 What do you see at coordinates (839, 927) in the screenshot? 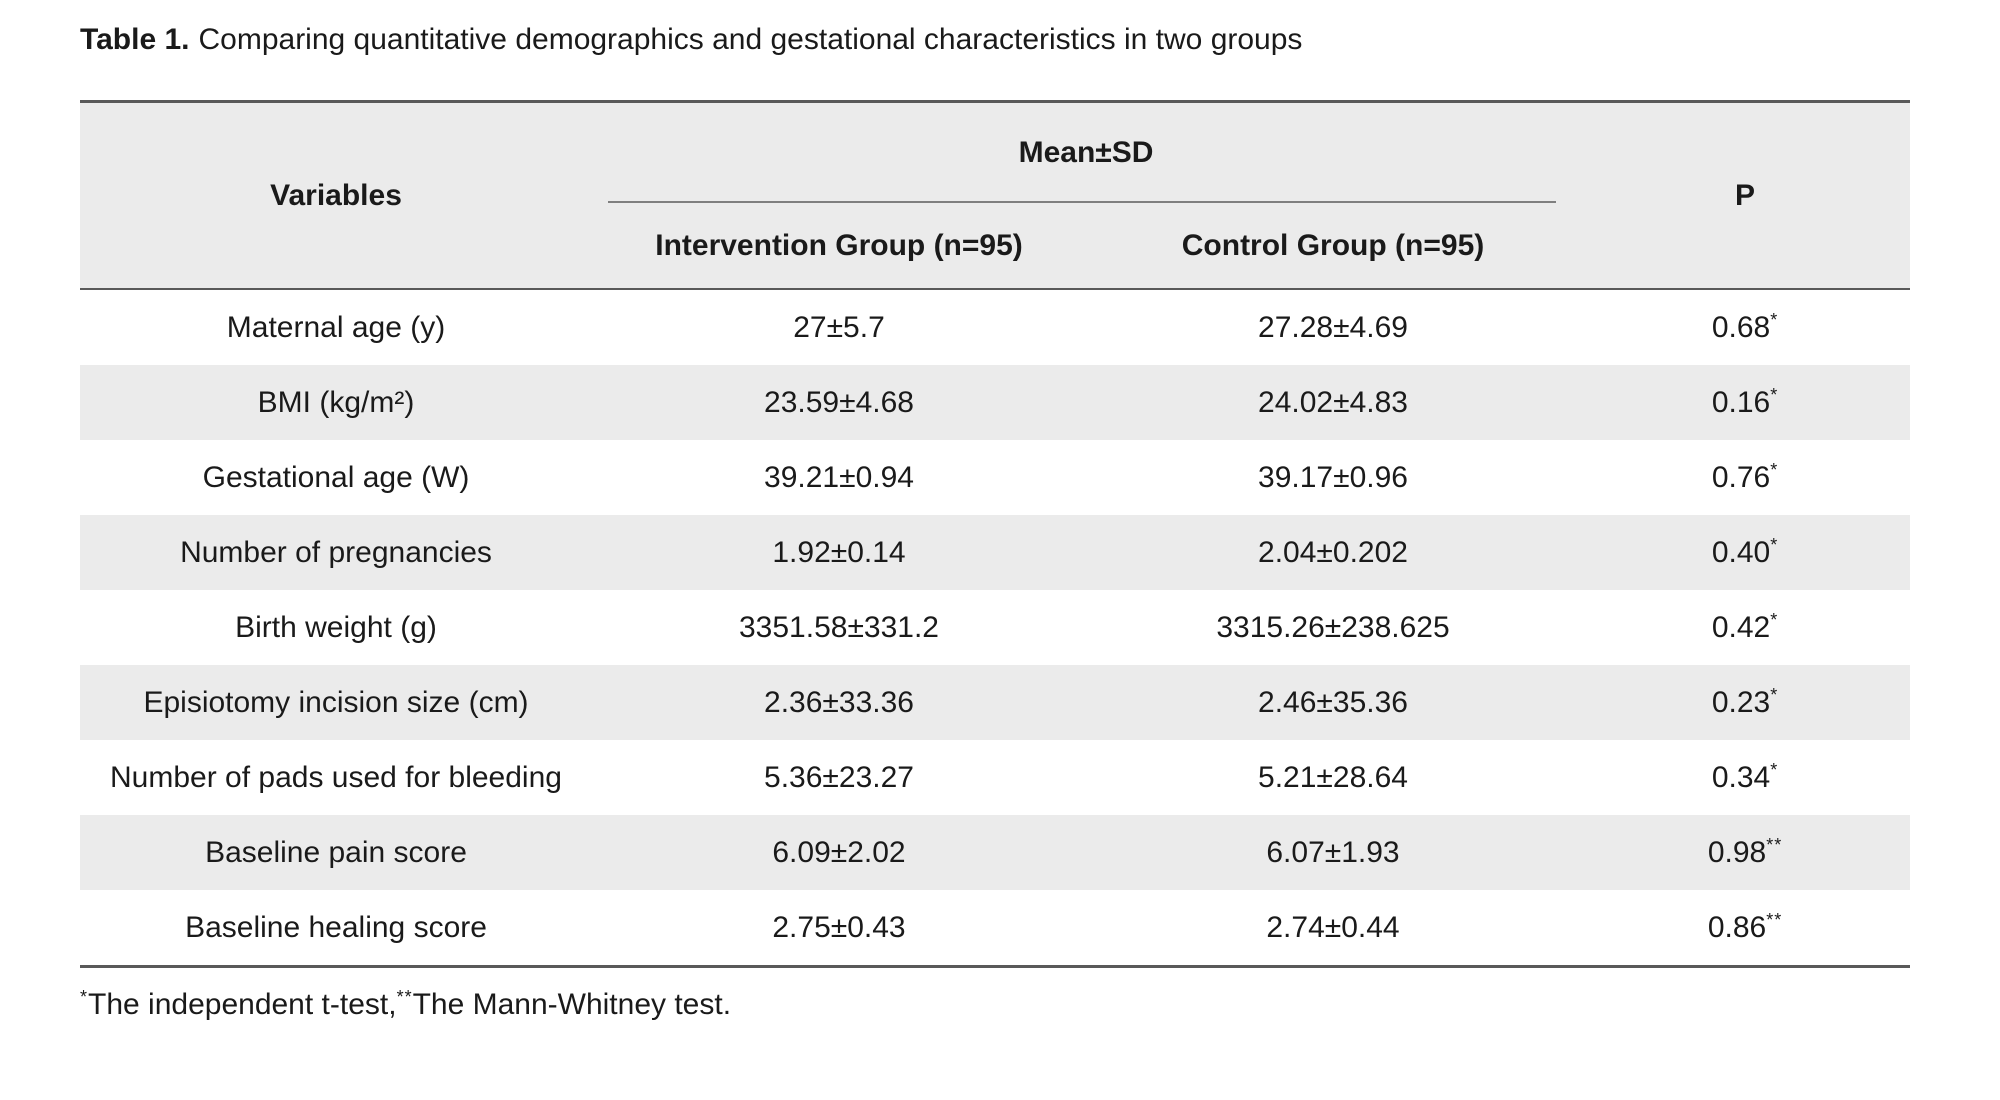
I see `cell-intervention: 2.75±0.43` at bounding box center [839, 927].